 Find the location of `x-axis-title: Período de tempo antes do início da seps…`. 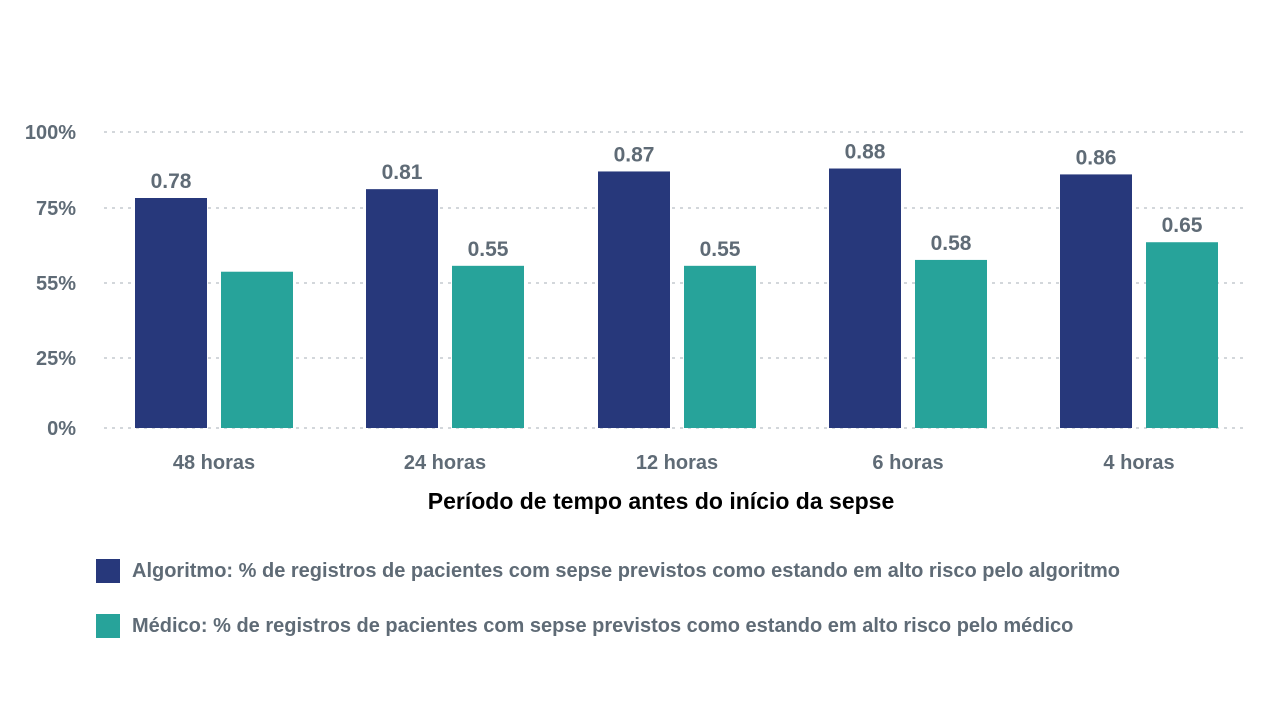

x-axis-title: Período de tempo antes do início da seps… is located at coordinates (661, 501).